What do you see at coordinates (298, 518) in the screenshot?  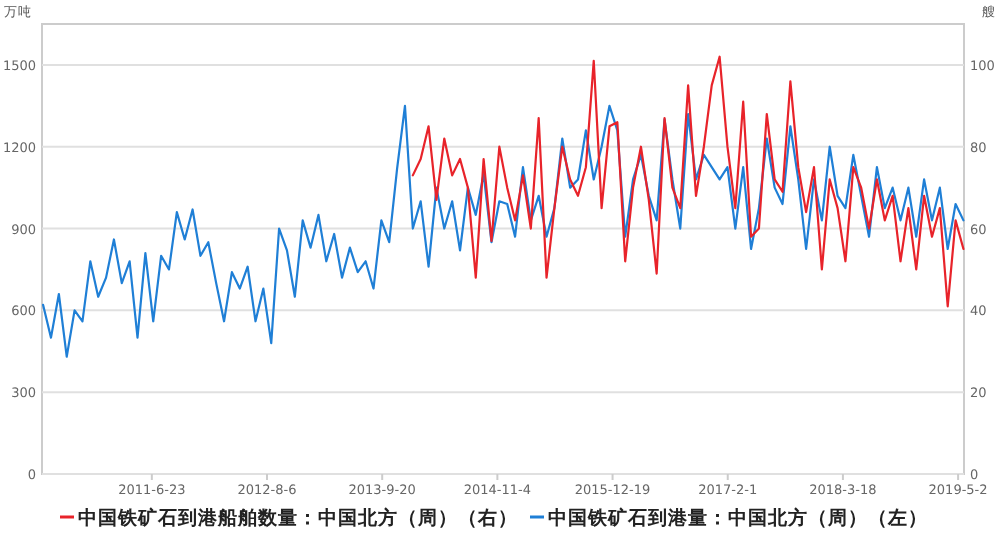 I see `legend-label: 中国铁矿石到港船舶数量：中国北方（周）（右）` at bounding box center [298, 518].